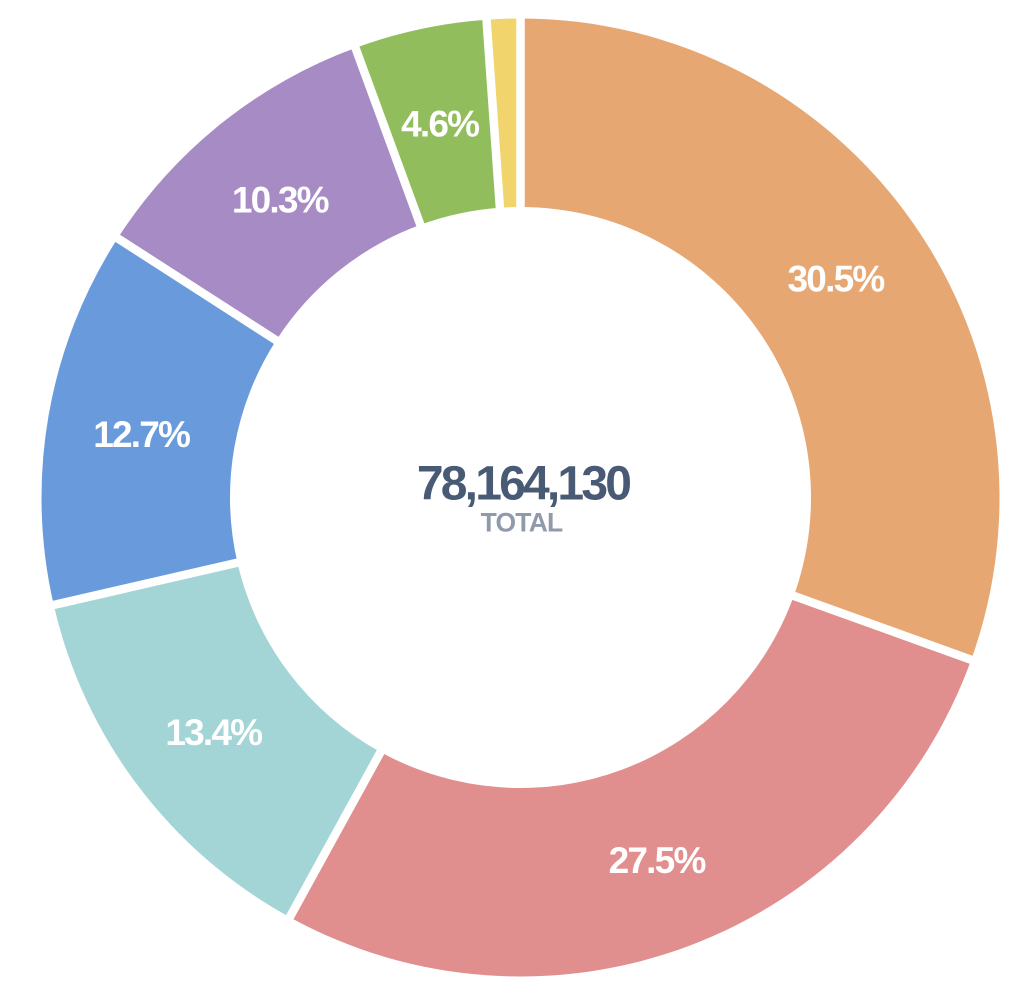 This screenshot has height=1007, width=1024. Describe the element at coordinates (213, 732) in the screenshot. I see `svg-text: 13.4%` at that location.